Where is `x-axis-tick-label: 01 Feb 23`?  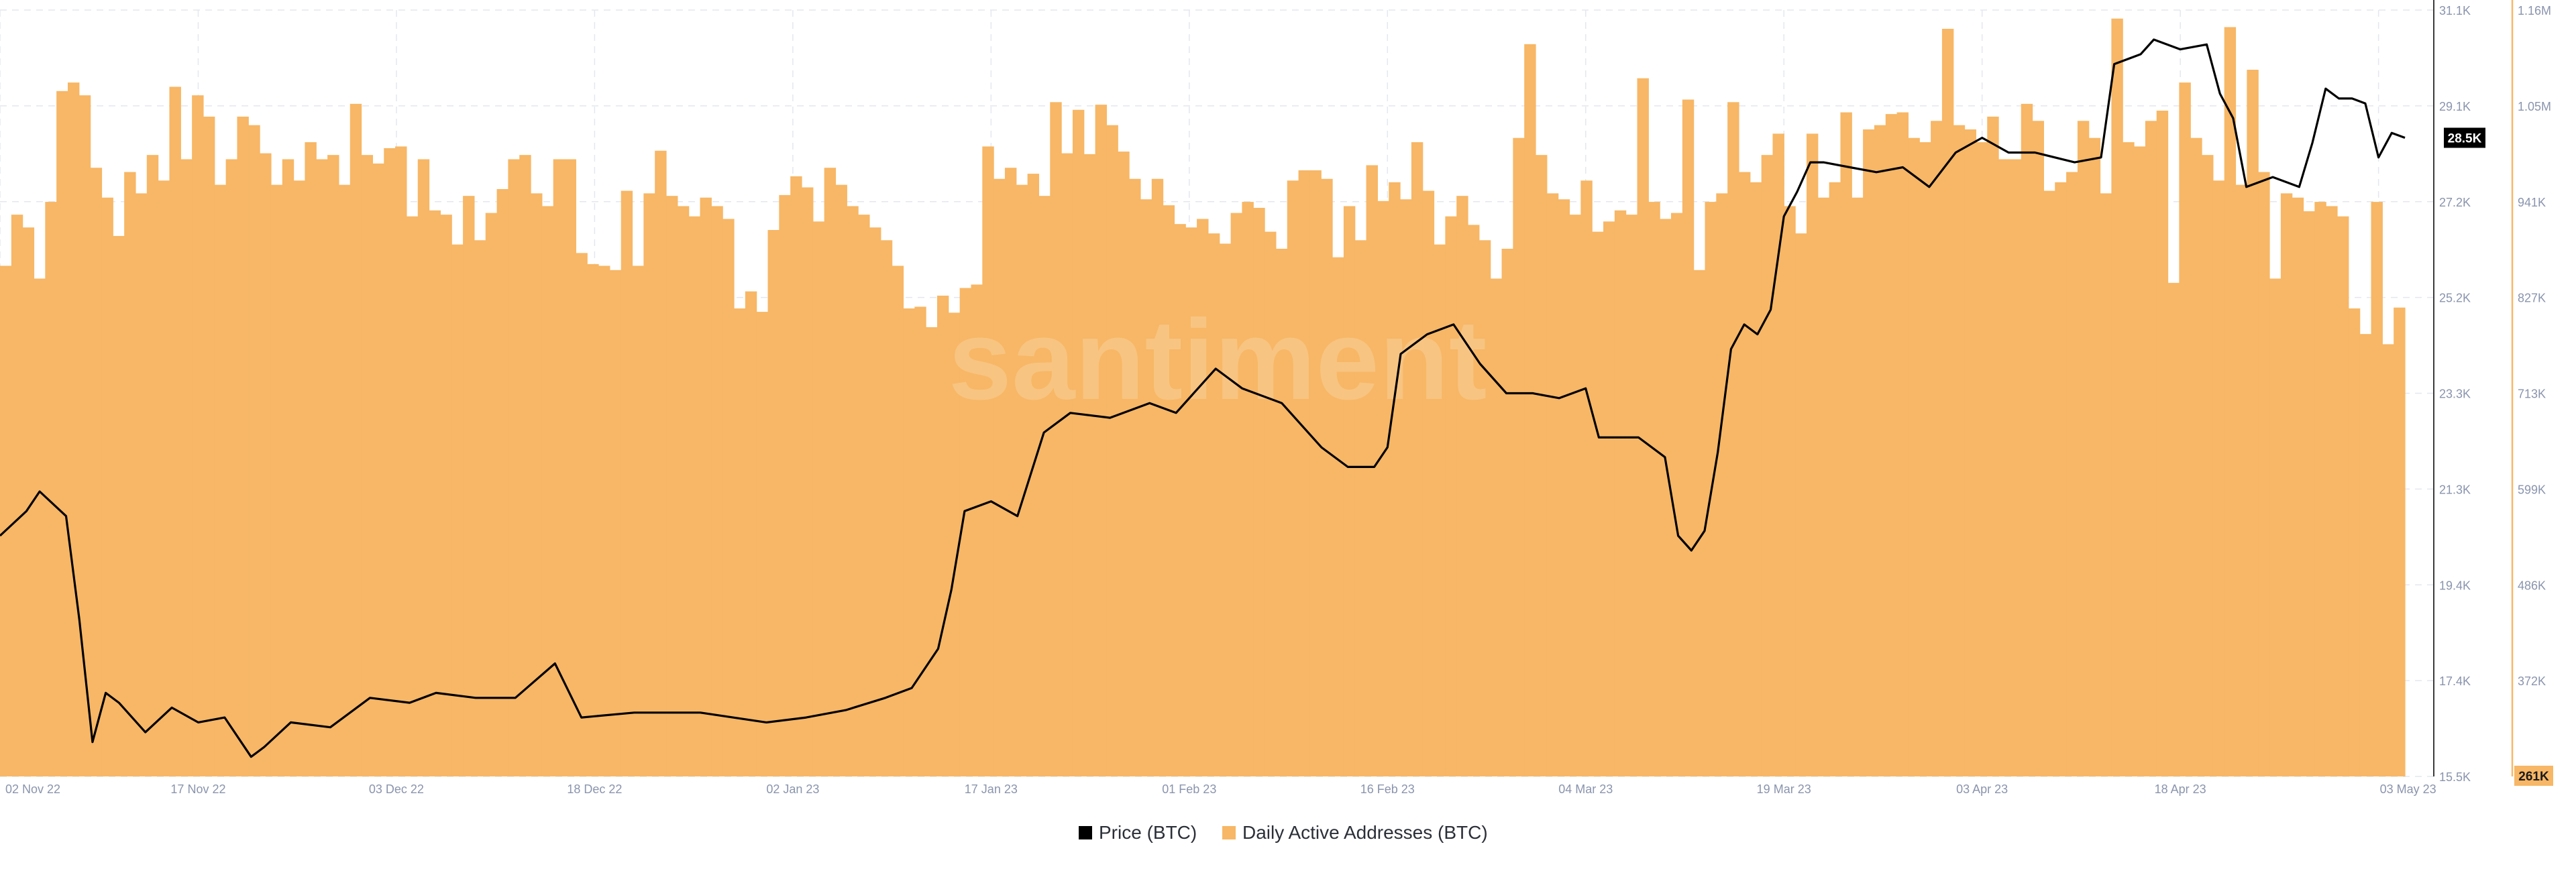 x-axis-tick-label: 01 Feb 23 is located at coordinates (1189, 789).